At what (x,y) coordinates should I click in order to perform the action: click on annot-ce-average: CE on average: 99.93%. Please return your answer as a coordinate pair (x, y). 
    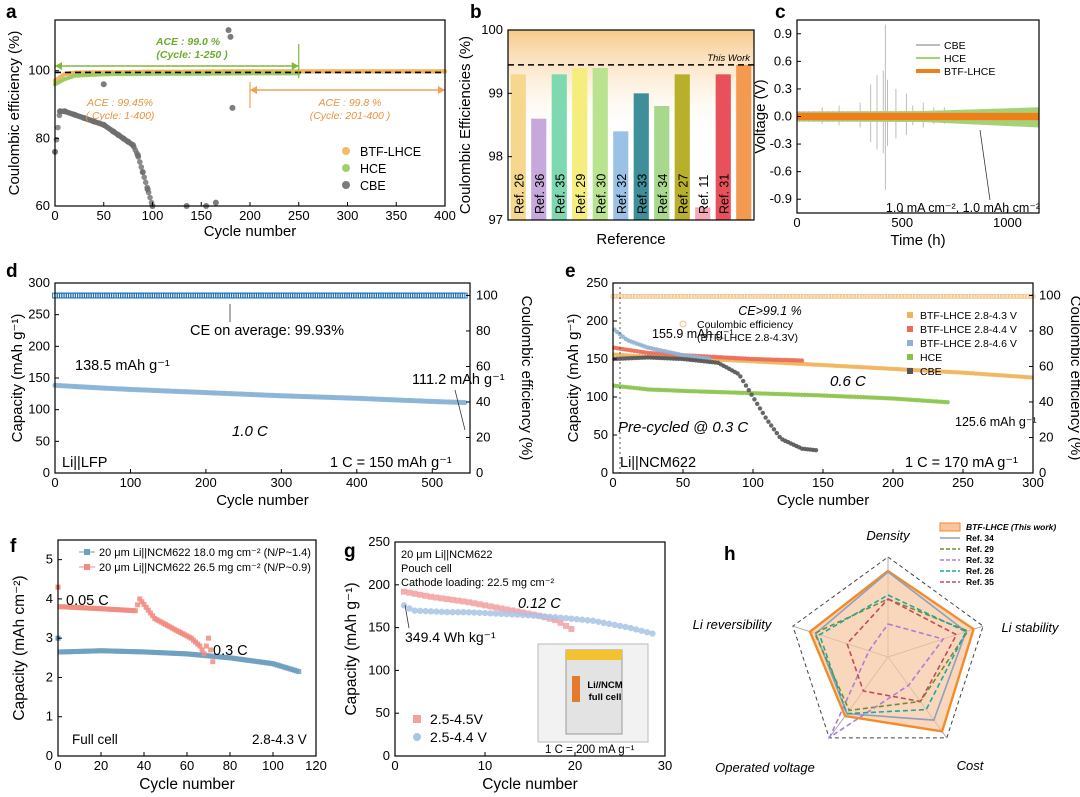
    Looking at the image, I should click on (267, 331).